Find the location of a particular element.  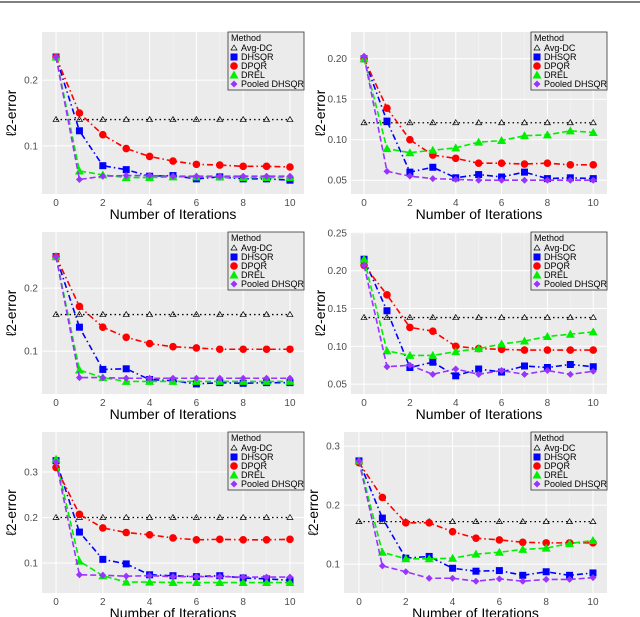

legend-item: DHSQR is located at coordinates (252, 457).